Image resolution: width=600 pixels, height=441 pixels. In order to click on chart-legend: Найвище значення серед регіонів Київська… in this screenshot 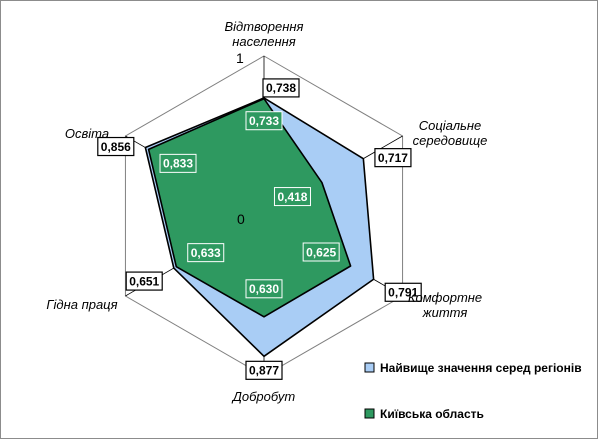, I will do `click(473, 391)`.